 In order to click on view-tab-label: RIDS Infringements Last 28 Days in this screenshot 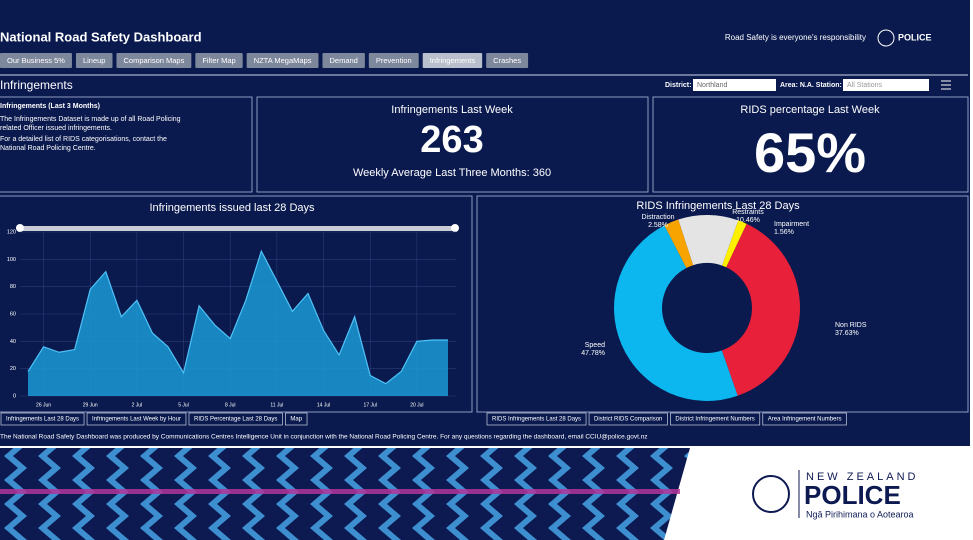, I will do `click(536, 420)`.